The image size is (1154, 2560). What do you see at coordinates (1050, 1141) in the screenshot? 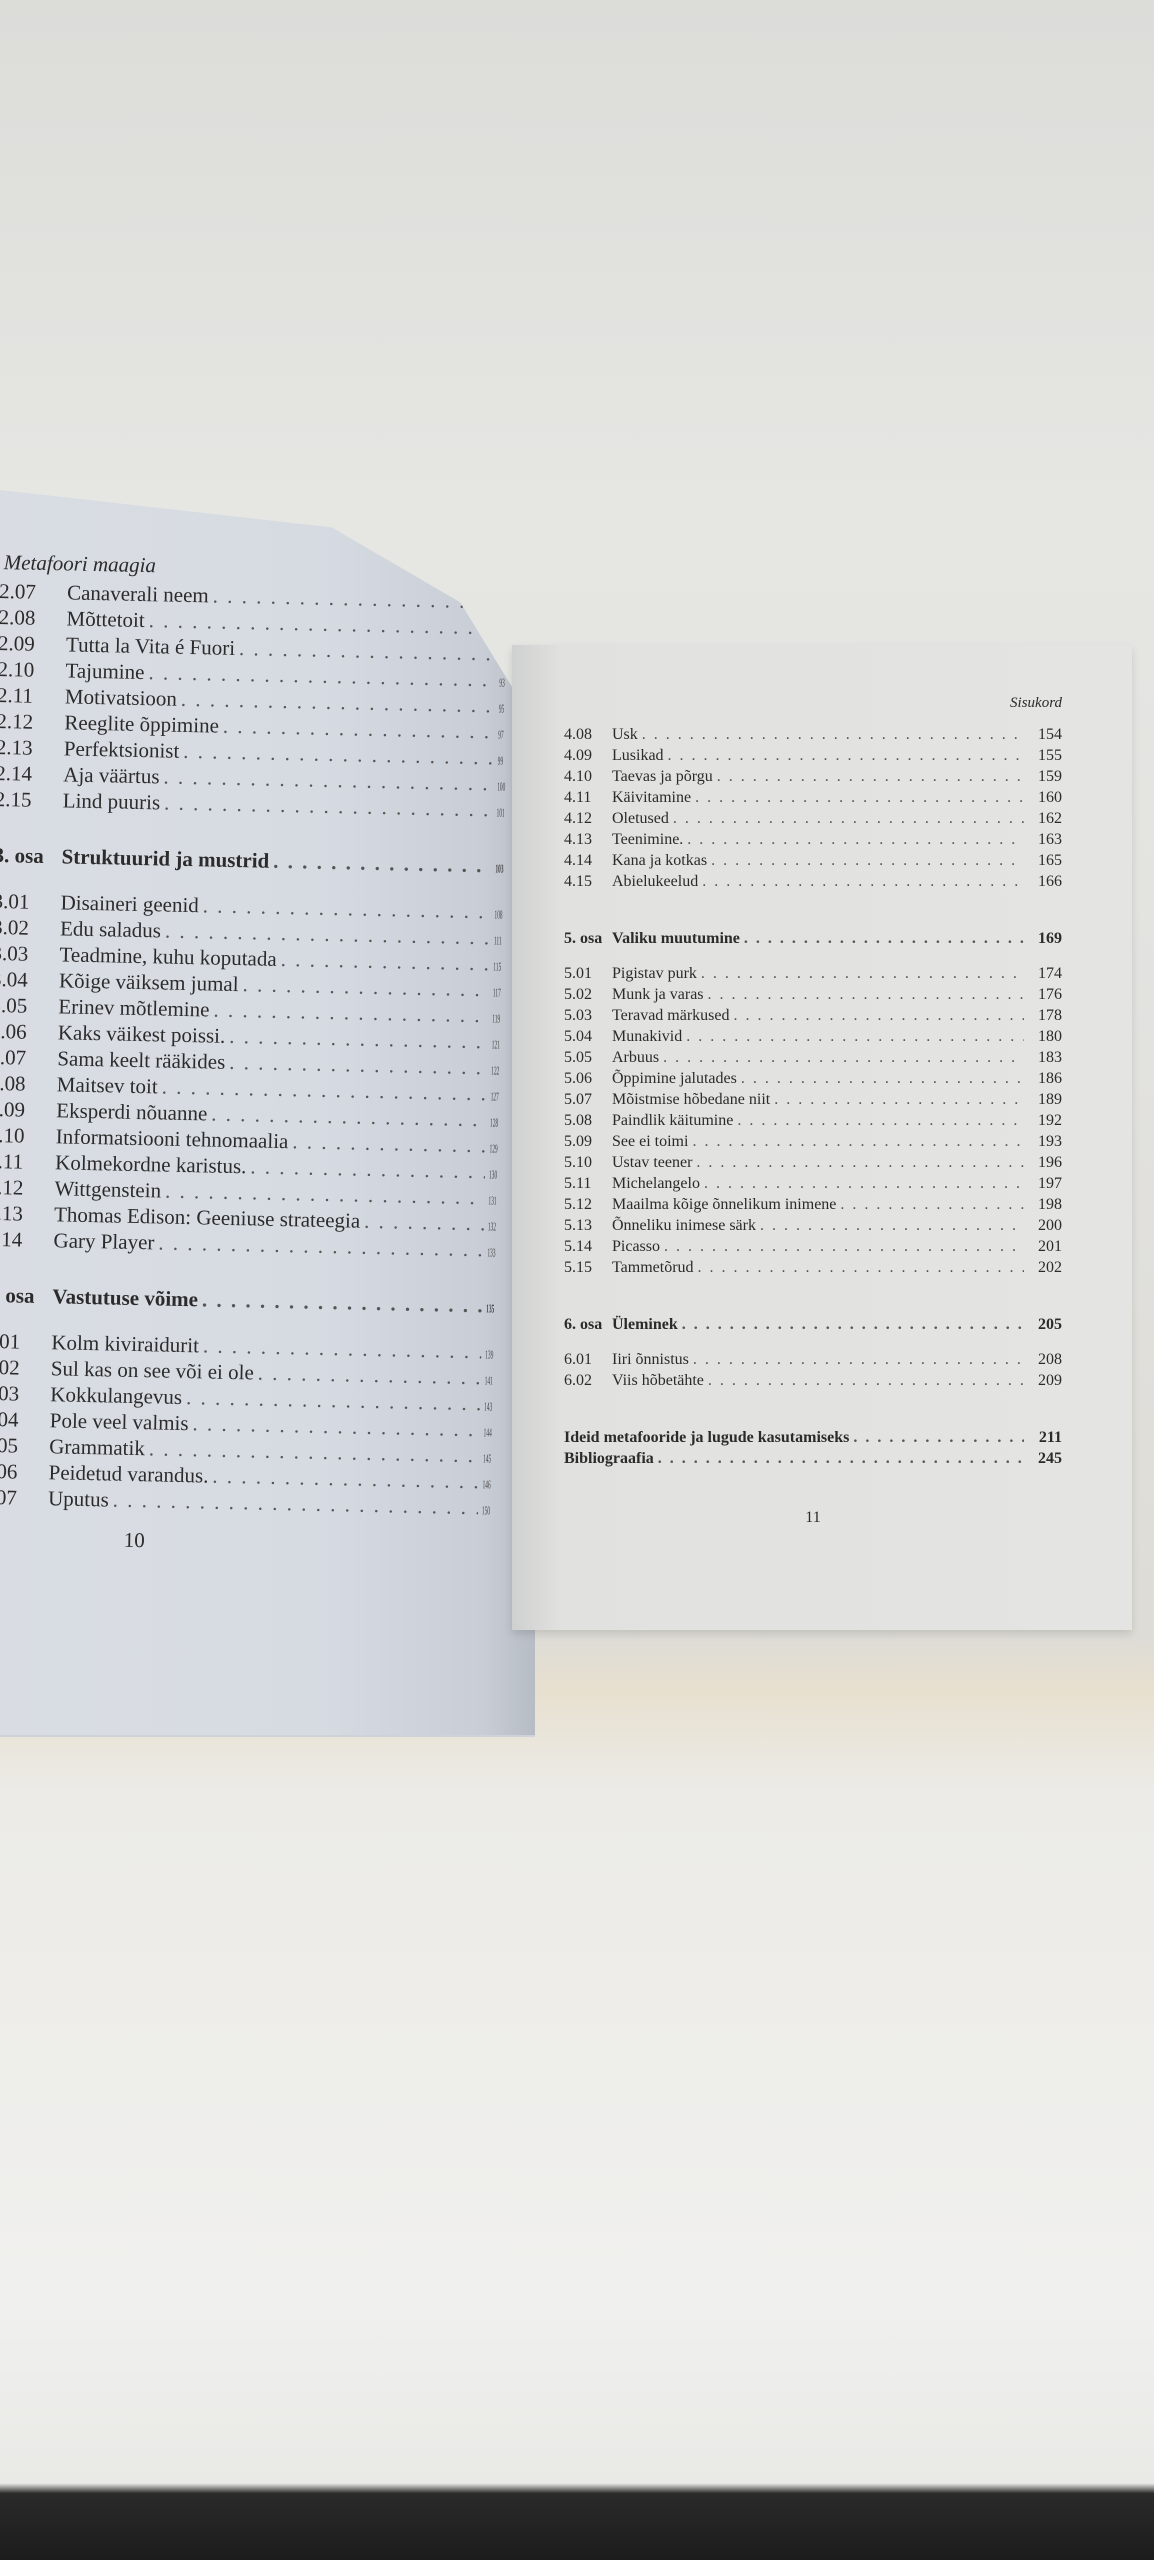
I see `entry-page: 193` at bounding box center [1050, 1141].